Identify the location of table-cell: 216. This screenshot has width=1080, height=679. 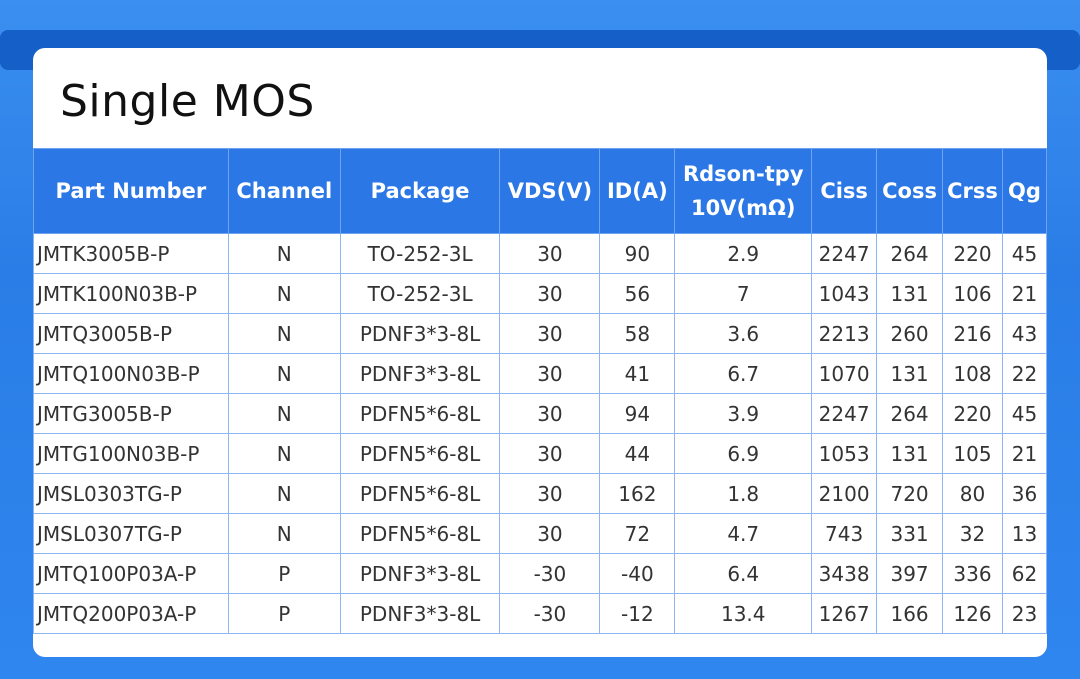
(972, 333).